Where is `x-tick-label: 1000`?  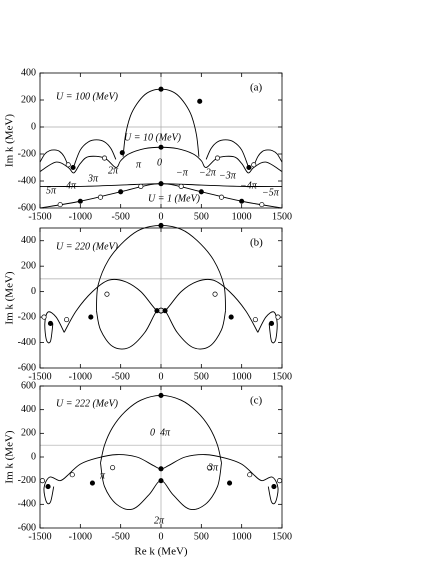
x-tick-label: 1000 is located at coordinates (242, 536).